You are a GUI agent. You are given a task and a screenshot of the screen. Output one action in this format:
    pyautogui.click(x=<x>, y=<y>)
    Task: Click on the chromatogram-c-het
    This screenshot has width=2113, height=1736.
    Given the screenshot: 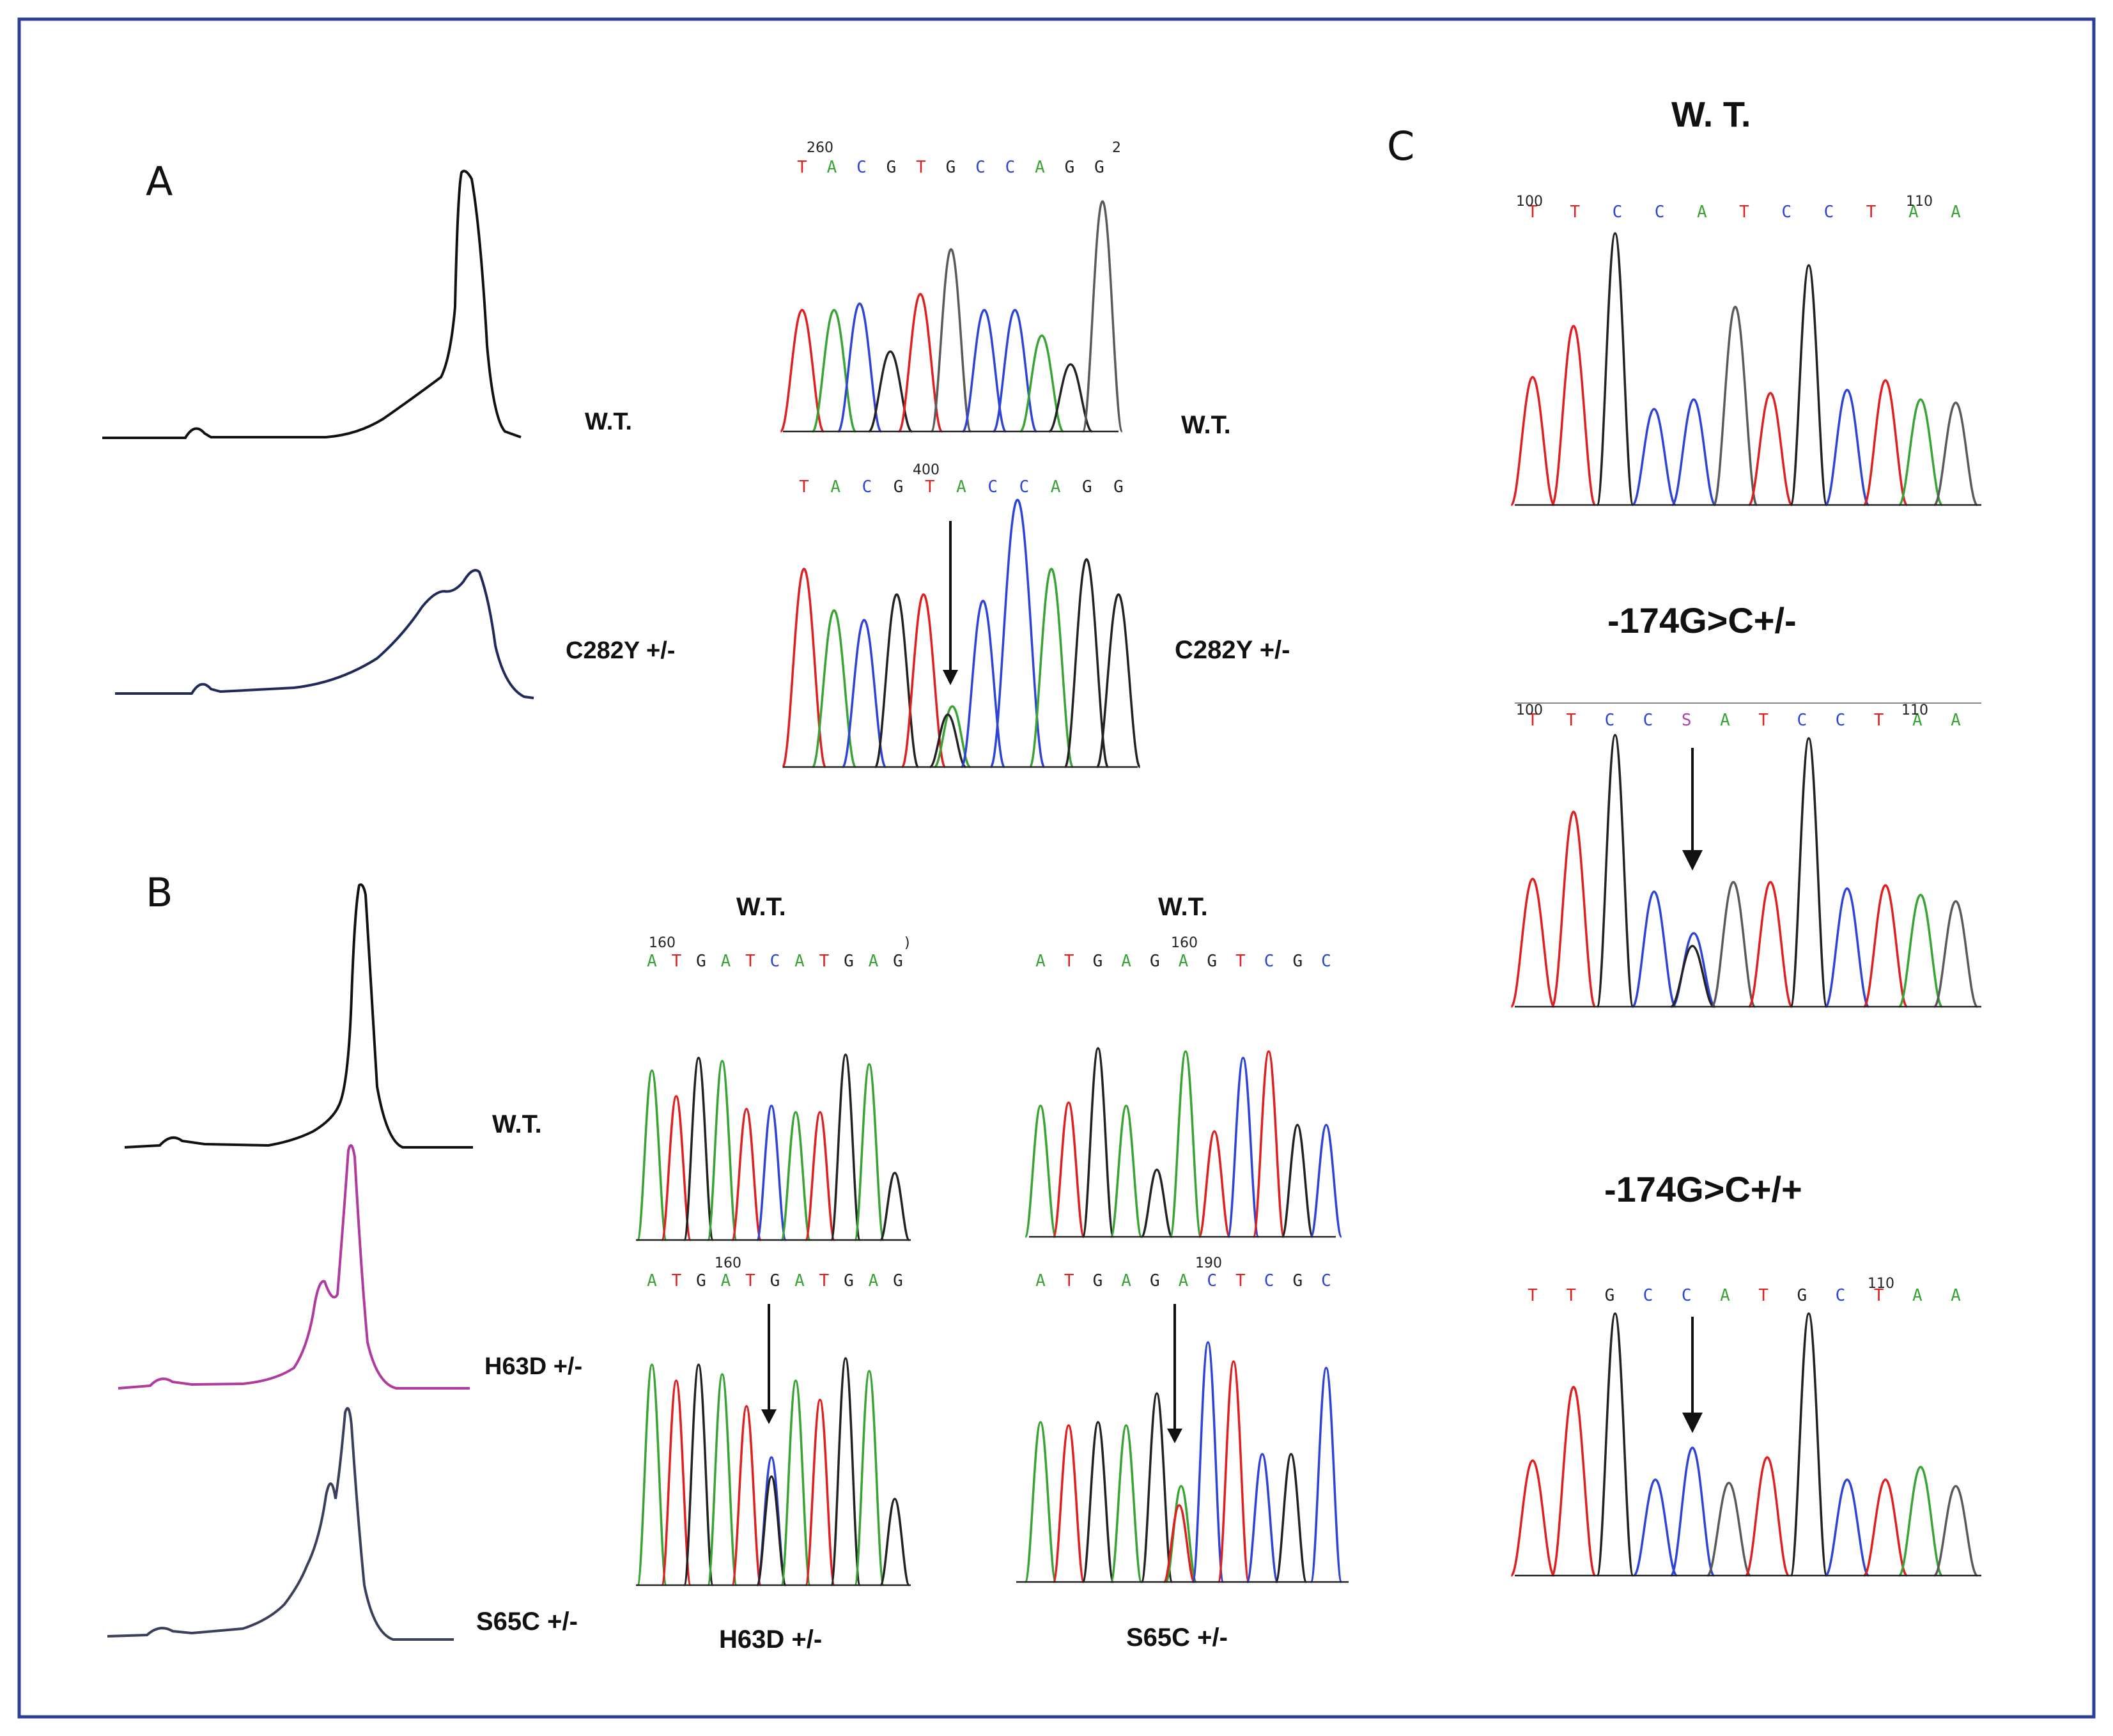 What is the action you would take?
    pyautogui.click(x=1746, y=871)
    